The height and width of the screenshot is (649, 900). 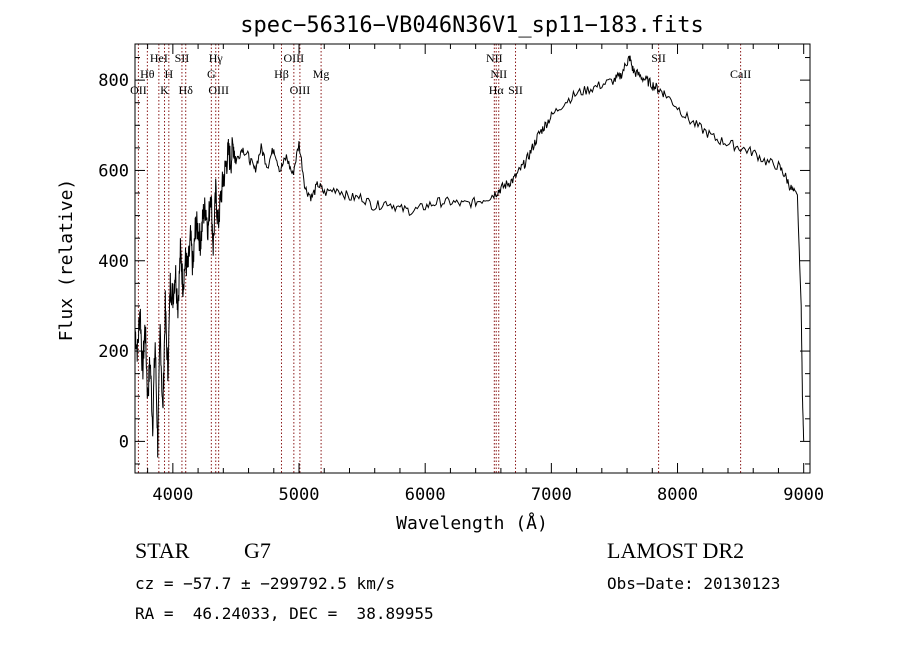 What do you see at coordinates (138, 90) in the screenshot?
I see `line-label-0: OII` at bounding box center [138, 90].